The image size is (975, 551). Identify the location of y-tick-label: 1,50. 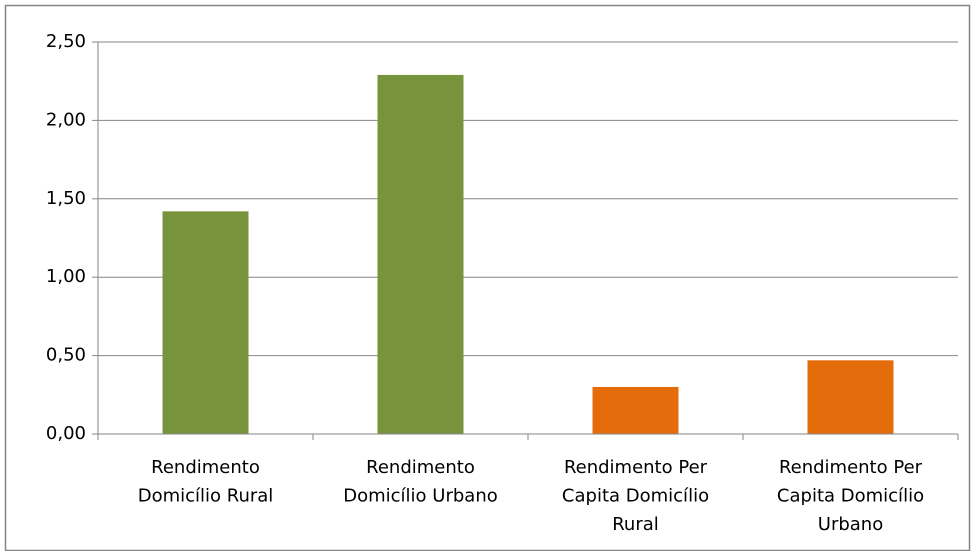
(66, 198).